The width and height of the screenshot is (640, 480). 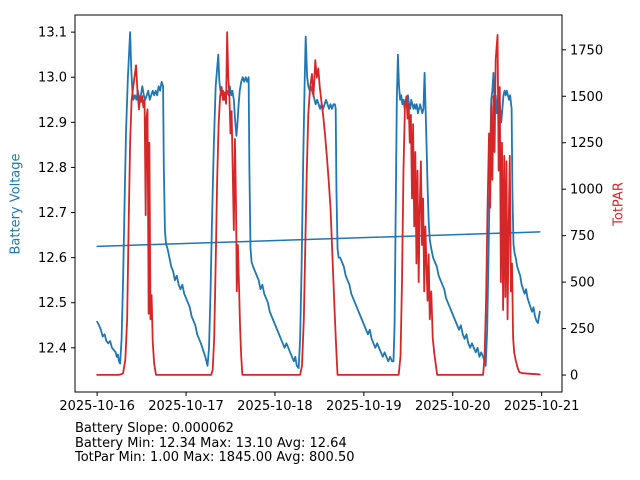 I want to click on right-axis-label: TotPAR, so click(x=619, y=204).